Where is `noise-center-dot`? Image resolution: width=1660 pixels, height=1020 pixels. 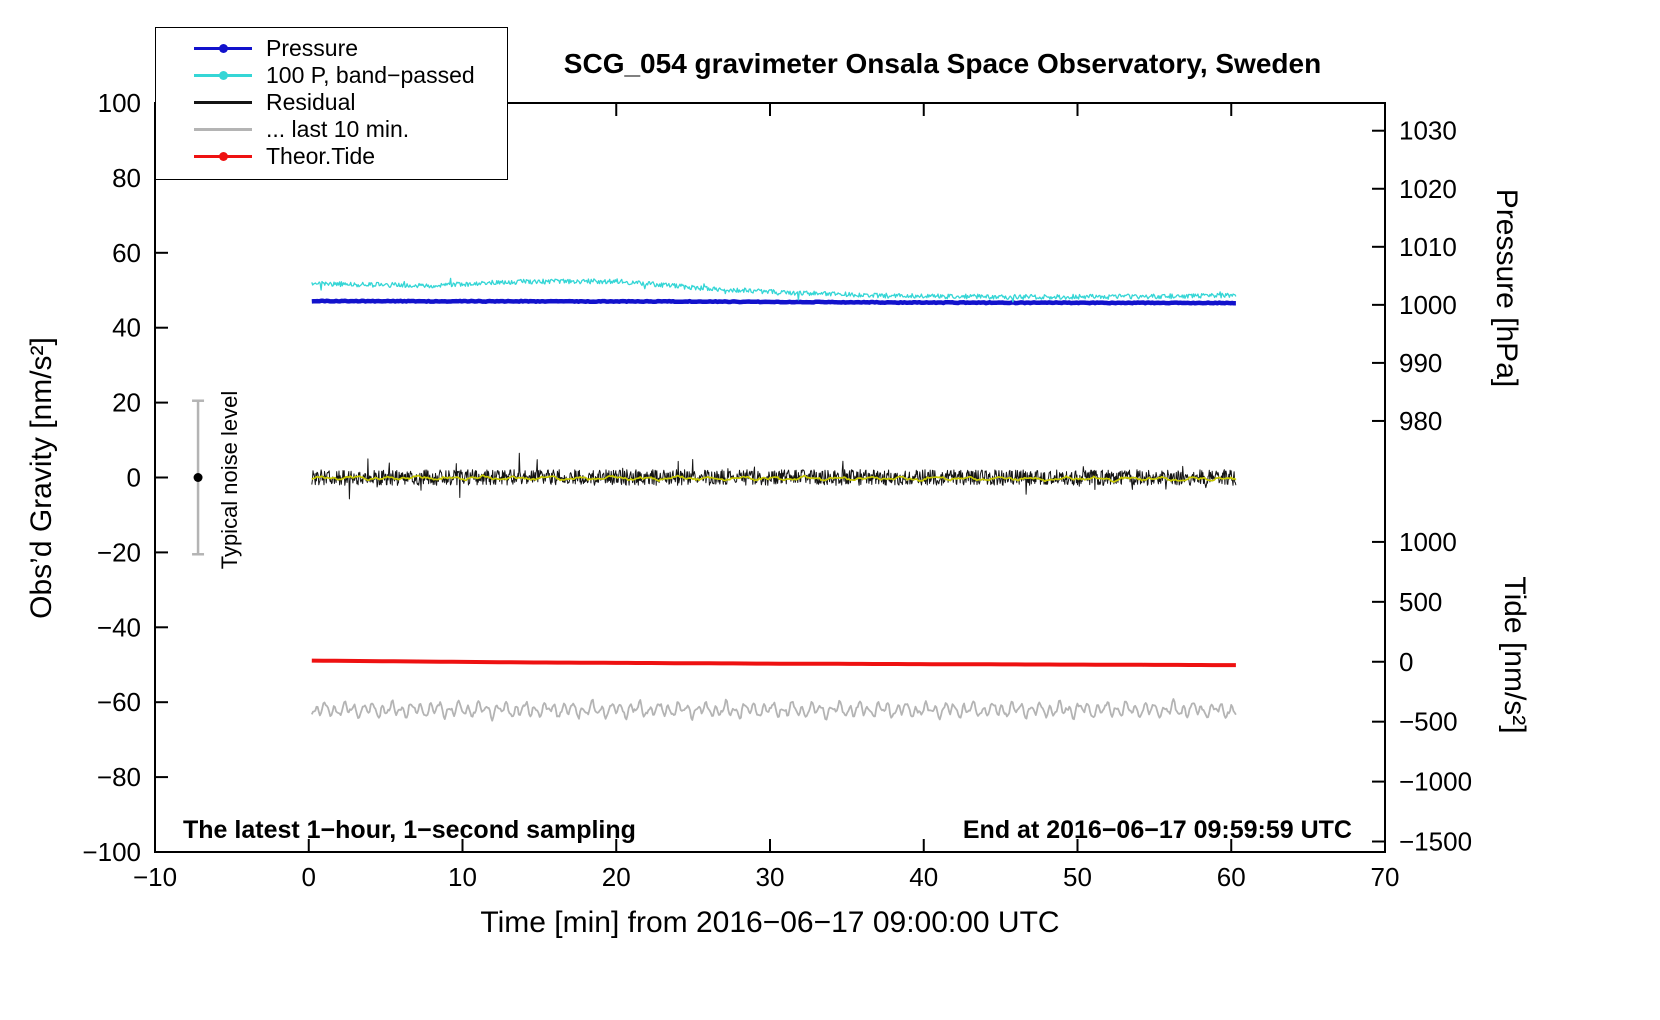 noise-center-dot is located at coordinates (198, 477).